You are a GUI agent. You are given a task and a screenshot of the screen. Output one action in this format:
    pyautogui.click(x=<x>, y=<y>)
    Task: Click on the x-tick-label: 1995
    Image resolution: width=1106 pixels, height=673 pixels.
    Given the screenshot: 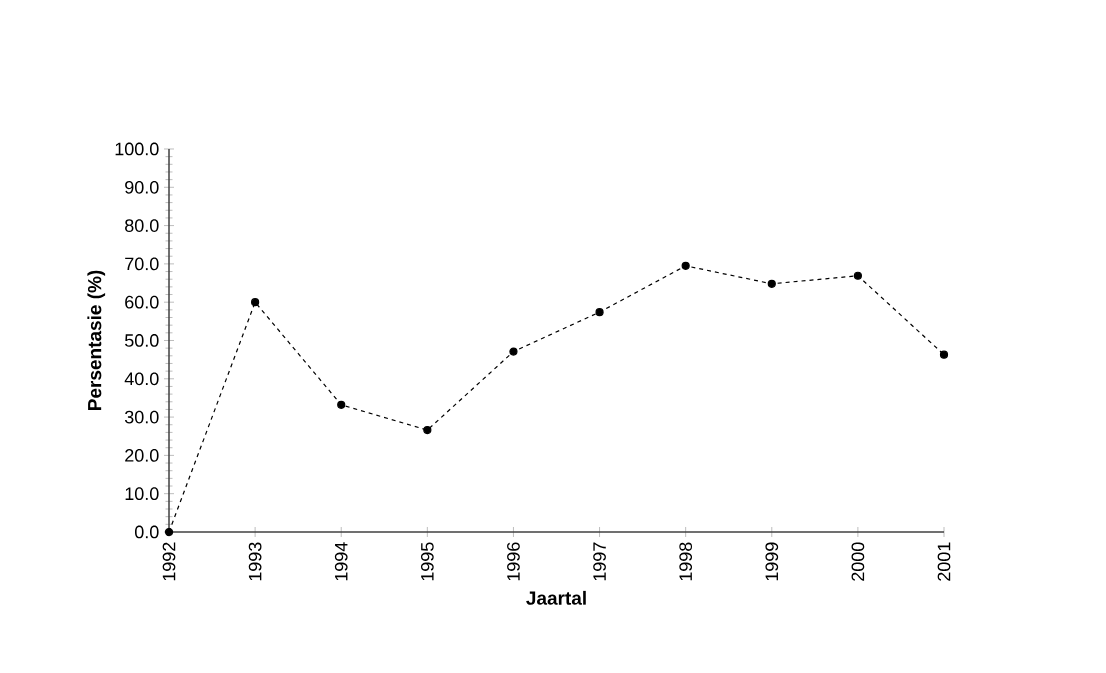 What is the action you would take?
    pyautogui.click(x=427, y=561)
    